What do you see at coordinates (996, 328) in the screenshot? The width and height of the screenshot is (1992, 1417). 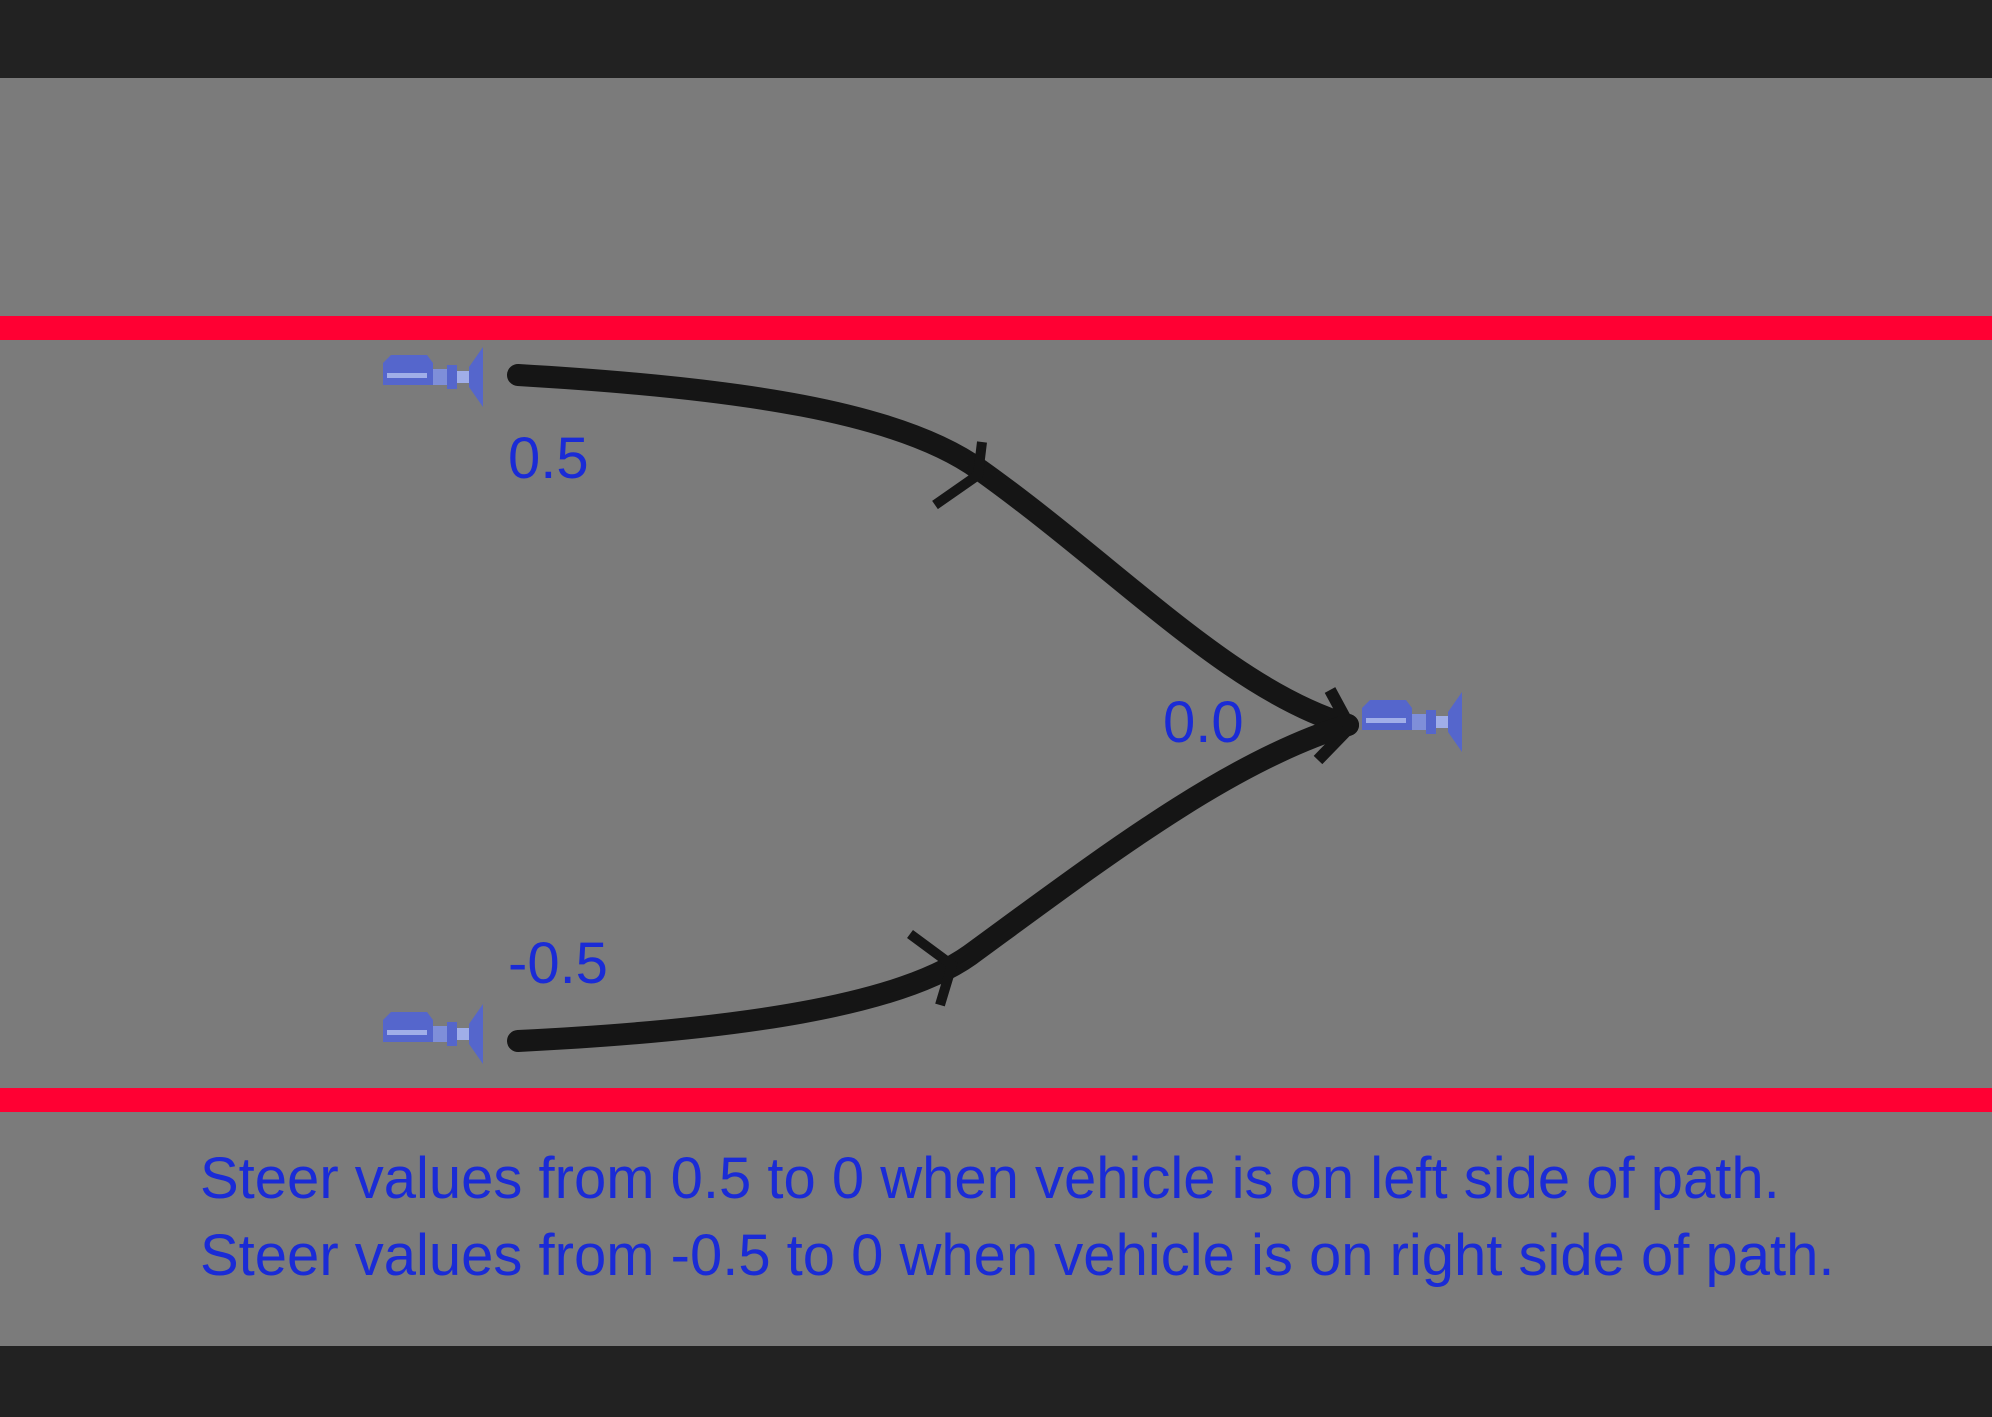 I see `left-boundary-line` at bounding box center [996, 328].